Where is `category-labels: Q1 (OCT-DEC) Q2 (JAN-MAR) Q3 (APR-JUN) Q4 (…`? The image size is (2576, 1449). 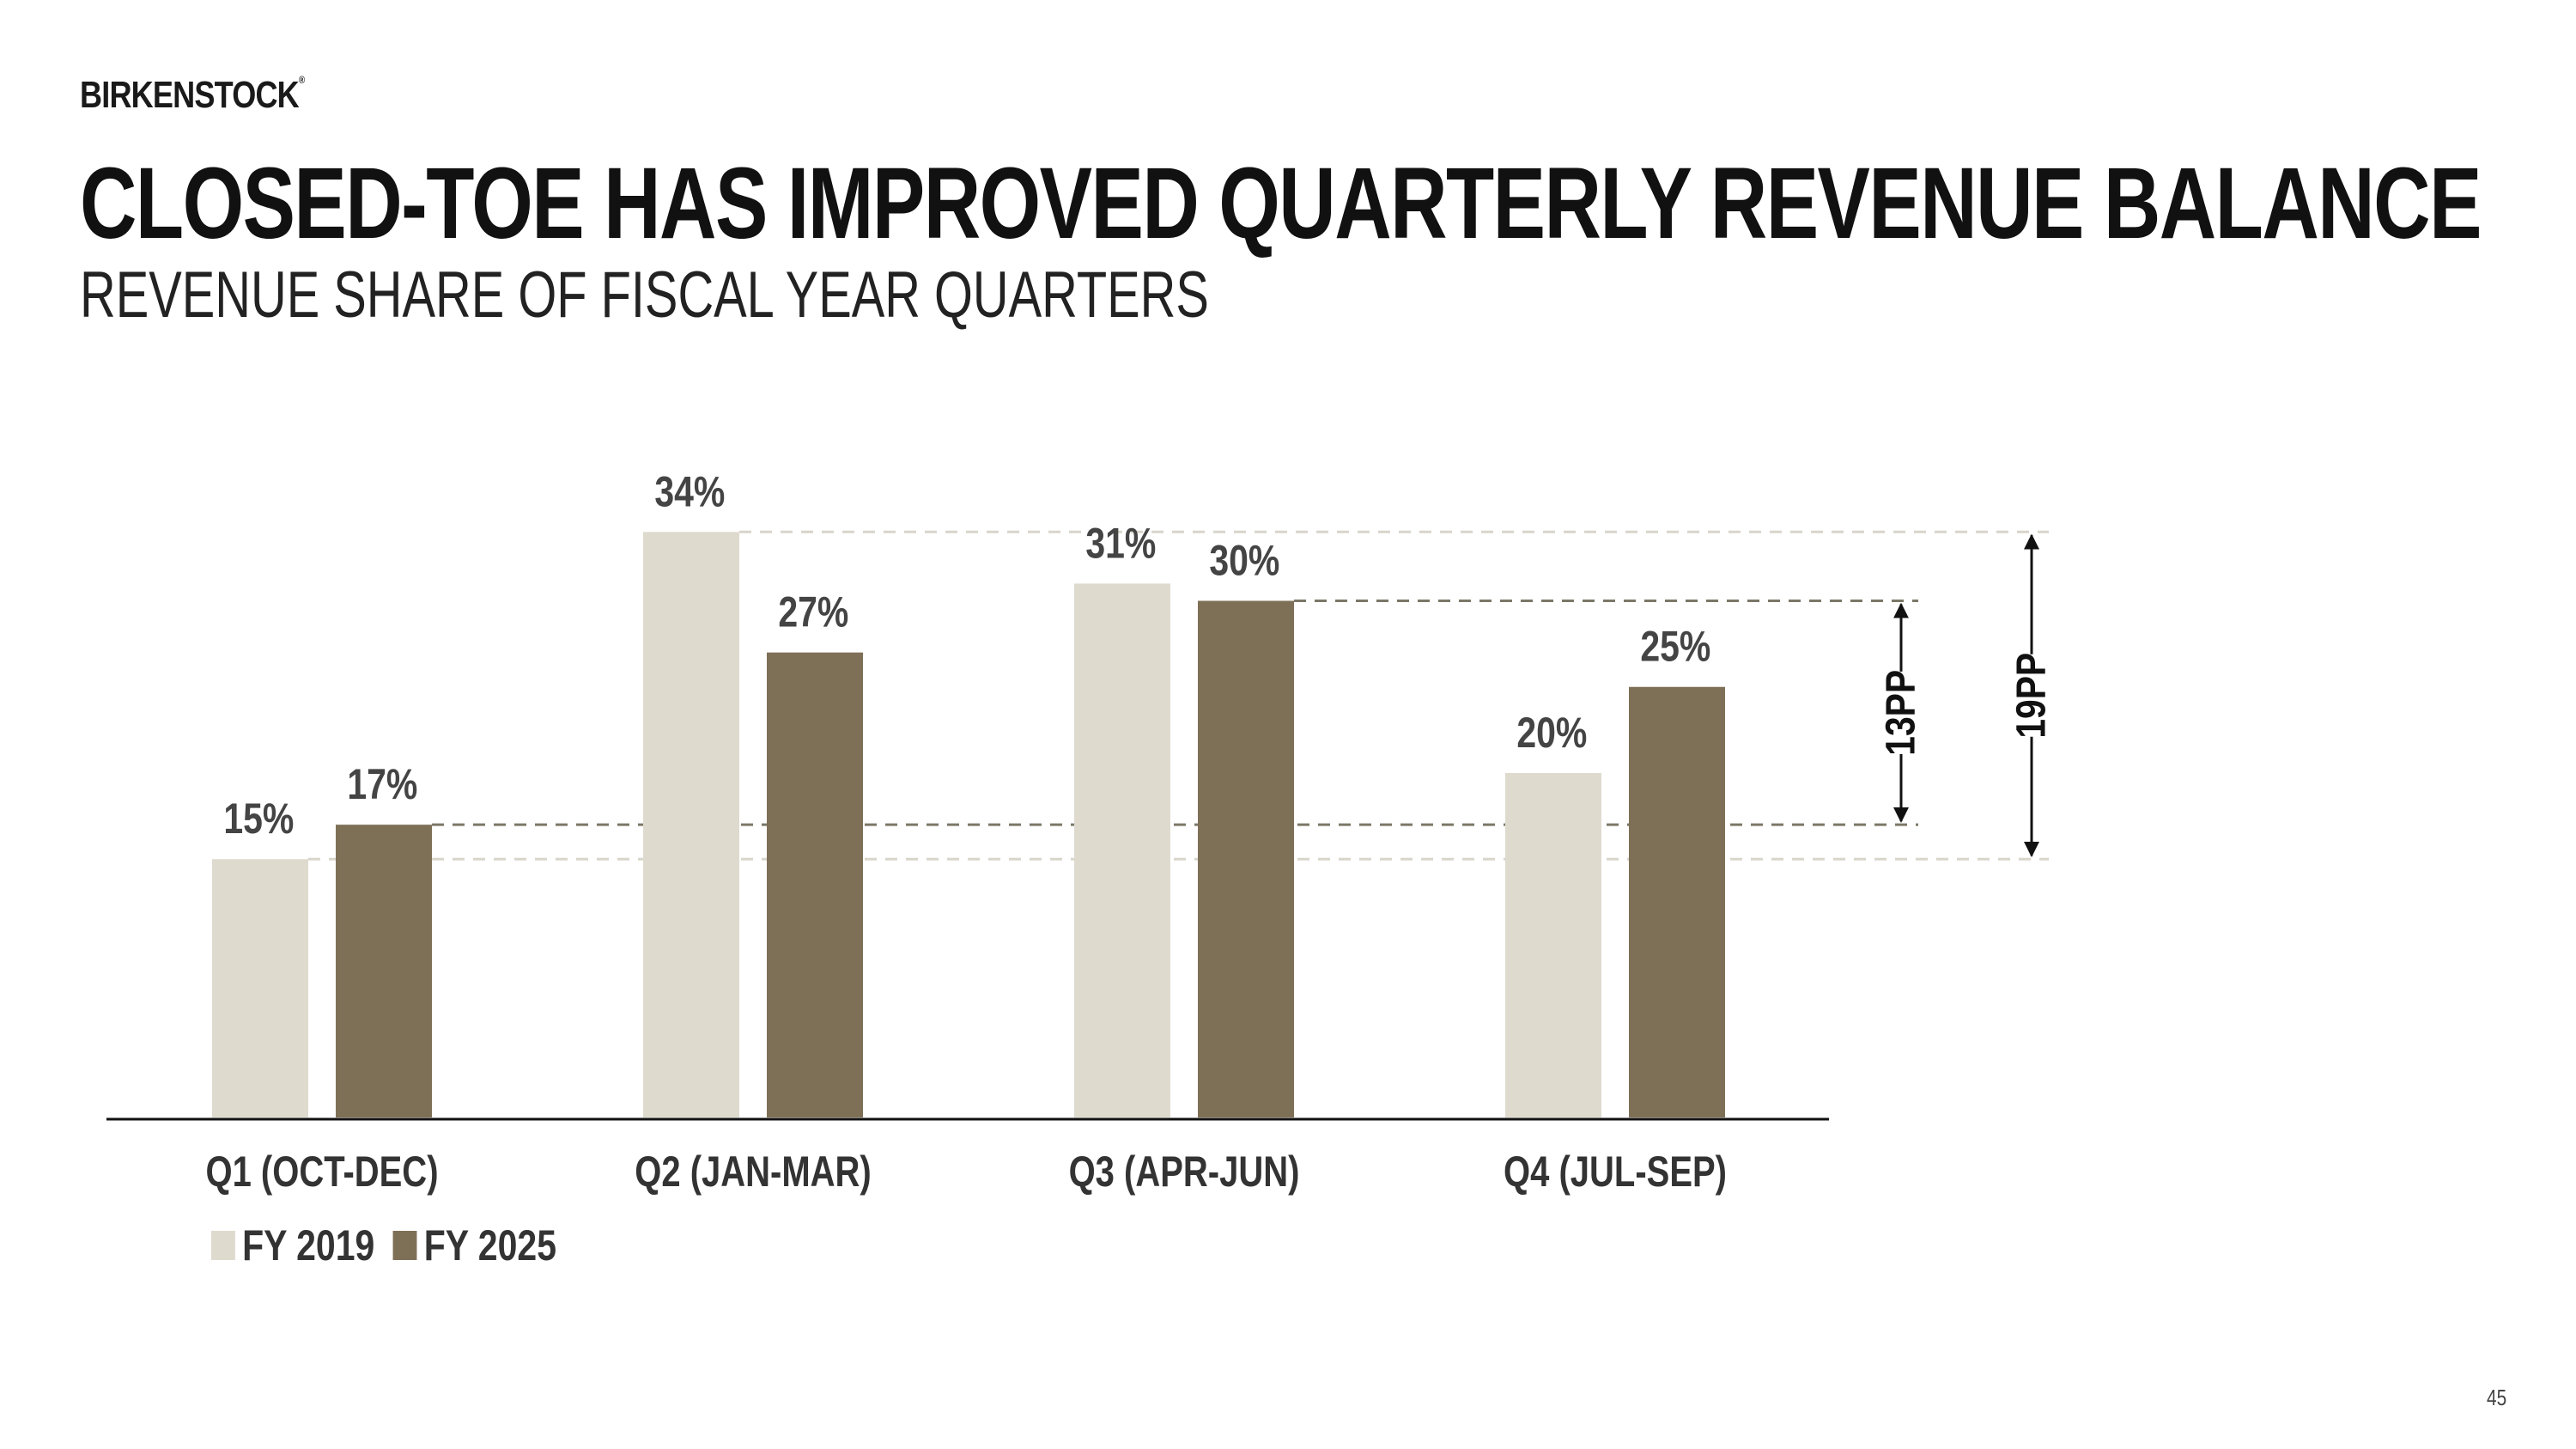
category-labels: Q1 (OCT-DEC) Q2 (JAN-MAR) Q3 (APR-JUN) Q4 (… is located at coordinates (966, 1172).